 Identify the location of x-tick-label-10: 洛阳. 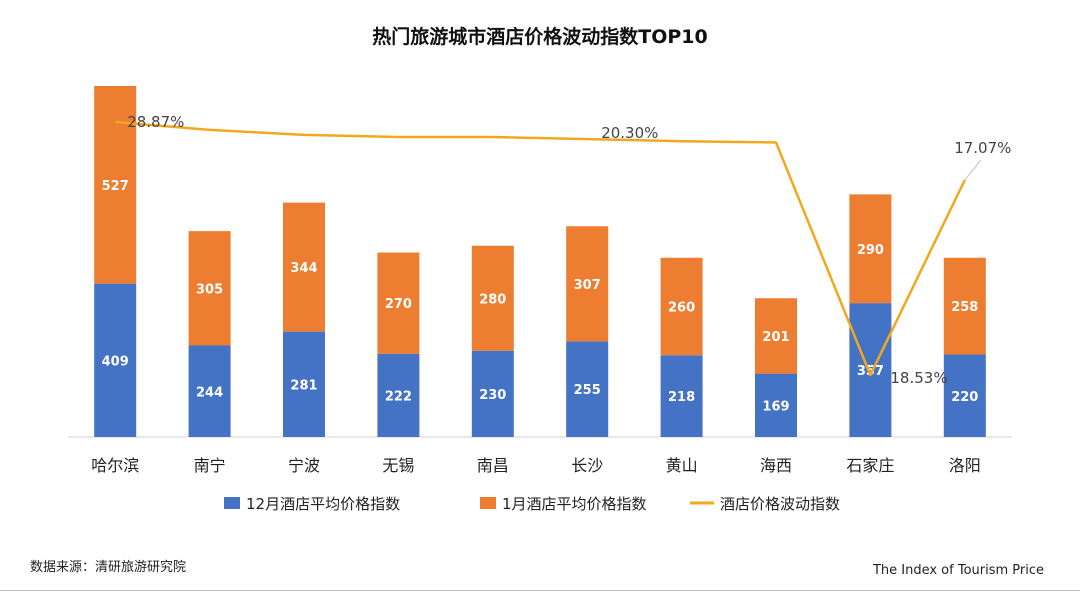
(965, 465).